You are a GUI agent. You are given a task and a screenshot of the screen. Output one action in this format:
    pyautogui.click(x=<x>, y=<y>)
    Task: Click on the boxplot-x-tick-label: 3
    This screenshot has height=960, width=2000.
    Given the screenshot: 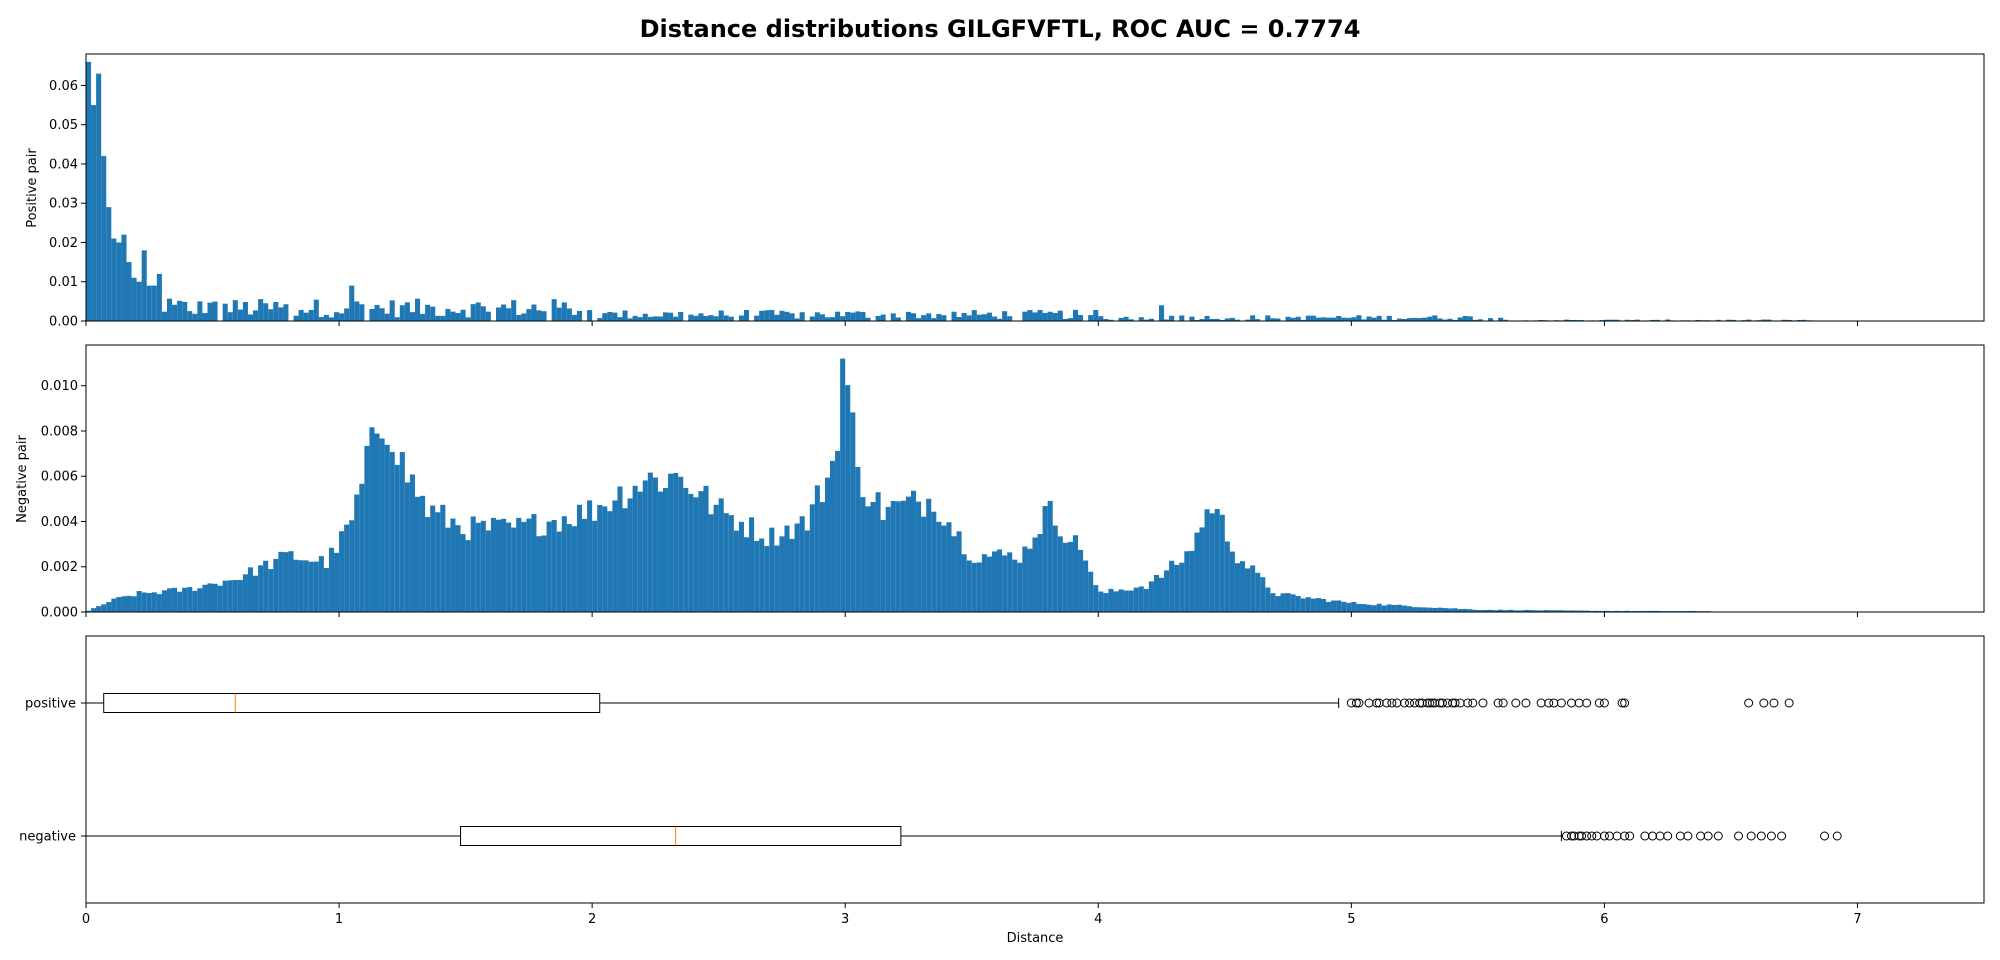 What is the action you would take?
    pyautogui.click(x=845, y=919)
    